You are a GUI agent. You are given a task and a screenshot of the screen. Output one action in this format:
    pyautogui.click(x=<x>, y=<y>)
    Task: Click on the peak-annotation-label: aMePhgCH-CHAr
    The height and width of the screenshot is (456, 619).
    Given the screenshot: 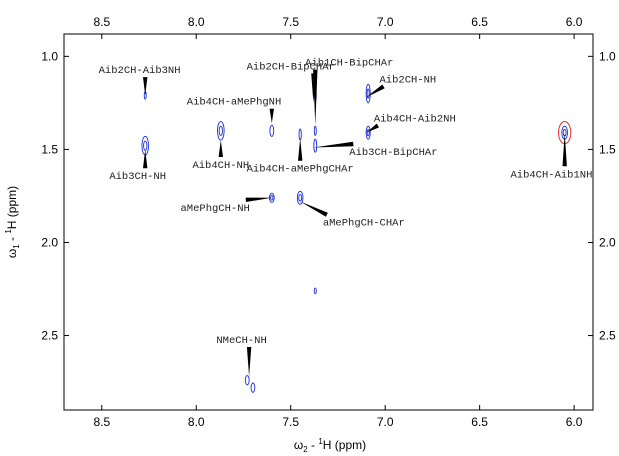 What is the action you would take?
    pyautogui.click(x=364, y=224)
    